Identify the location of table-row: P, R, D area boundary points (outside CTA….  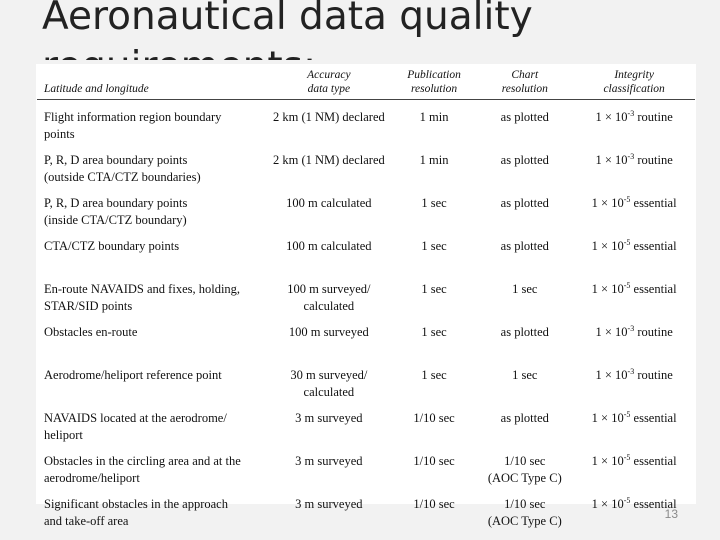
(366, 173).